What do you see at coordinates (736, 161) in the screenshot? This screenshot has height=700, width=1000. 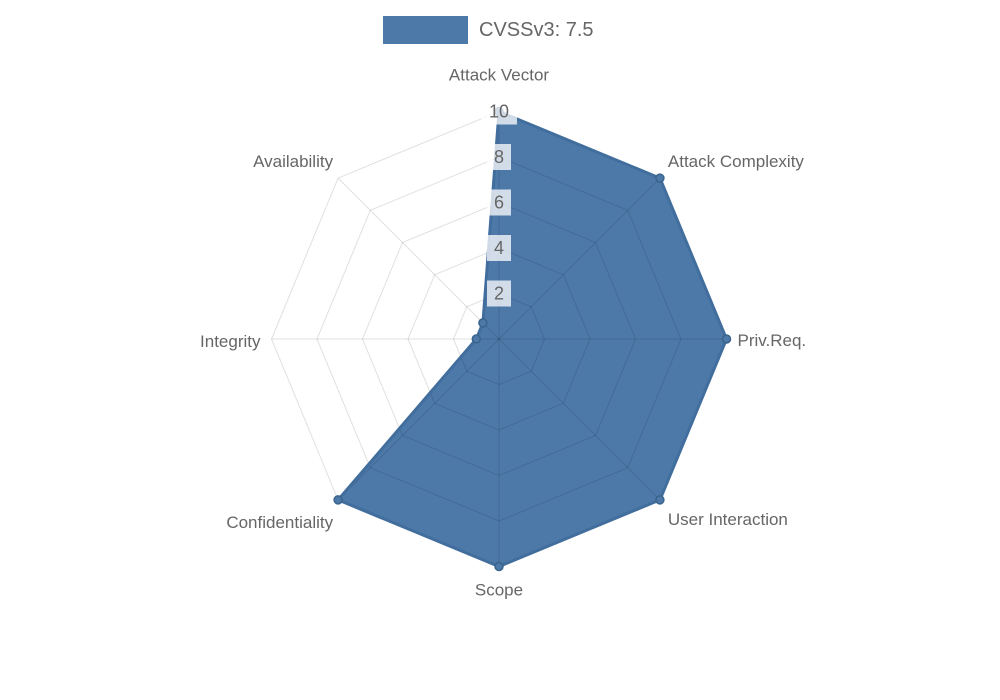 I see `axis-label: Attack Complexity` at bounding box center [736, 161].